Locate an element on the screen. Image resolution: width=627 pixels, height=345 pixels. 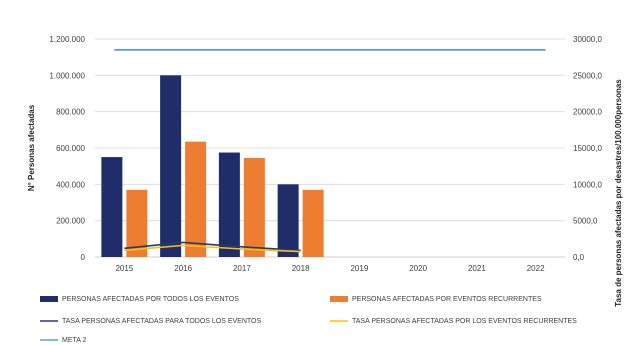
y-tick-label: 200.000 is located at coordinates (70, 221).